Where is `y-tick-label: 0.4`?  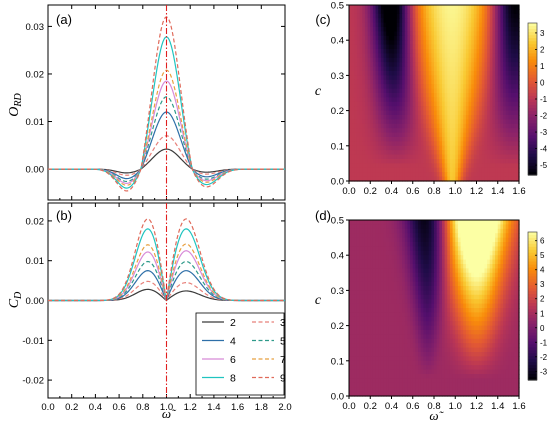 y-tick-label: 0.4 is located at coordinates (337, 41).